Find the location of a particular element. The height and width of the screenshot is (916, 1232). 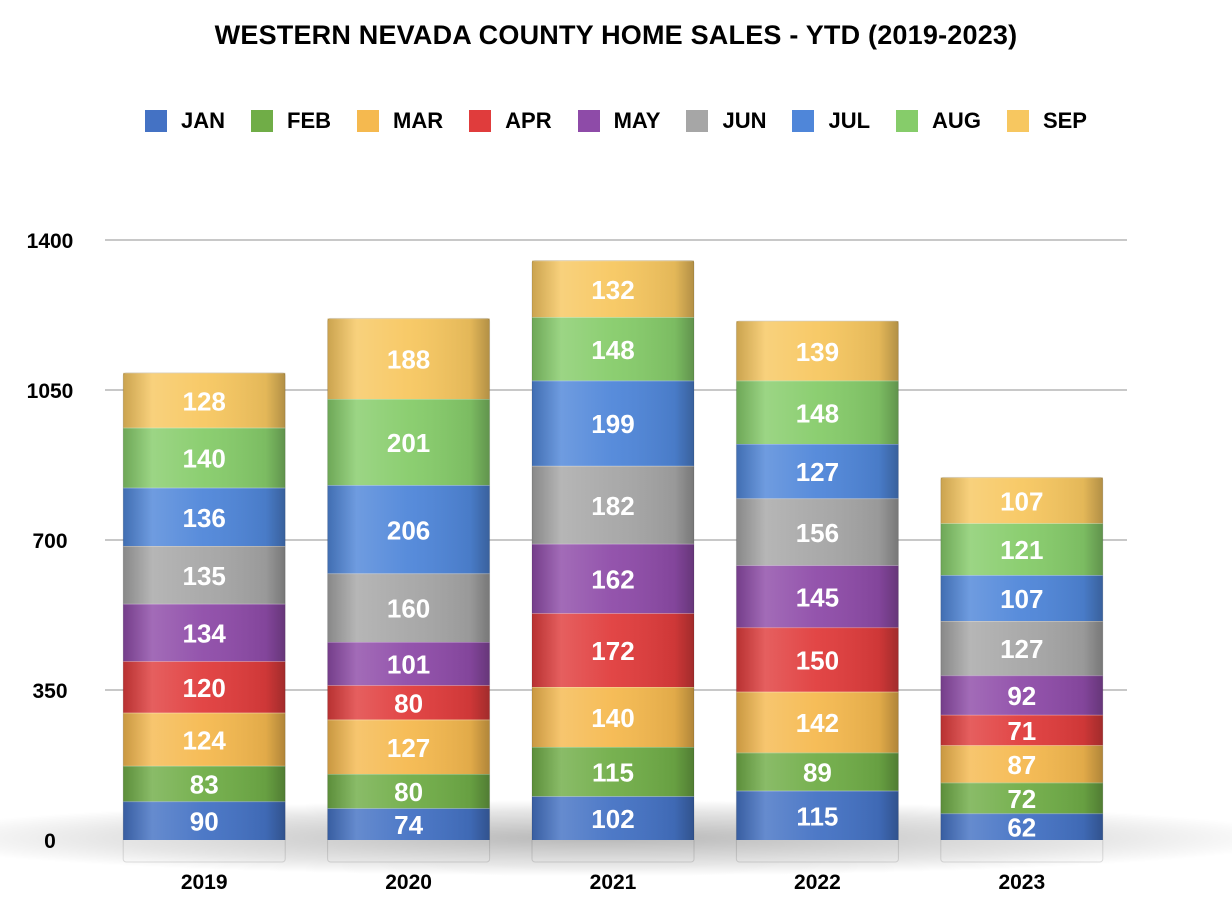

data-label: 71 is located at coordinates (1021, 731).